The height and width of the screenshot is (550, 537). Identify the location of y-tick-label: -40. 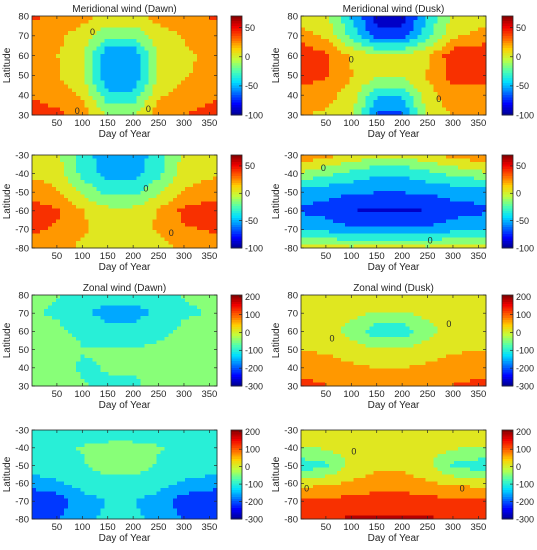
(291, 448).